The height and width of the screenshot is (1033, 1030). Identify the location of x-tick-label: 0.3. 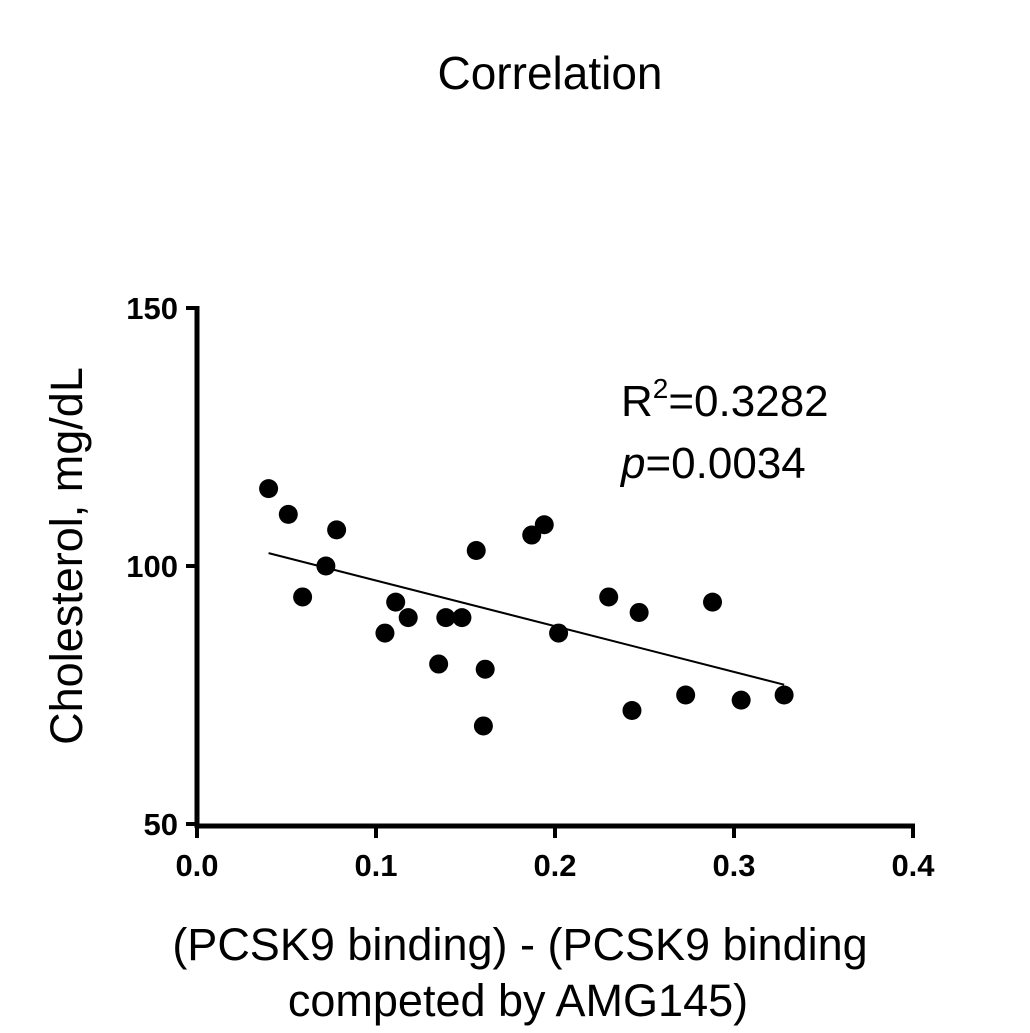
(733, 865).